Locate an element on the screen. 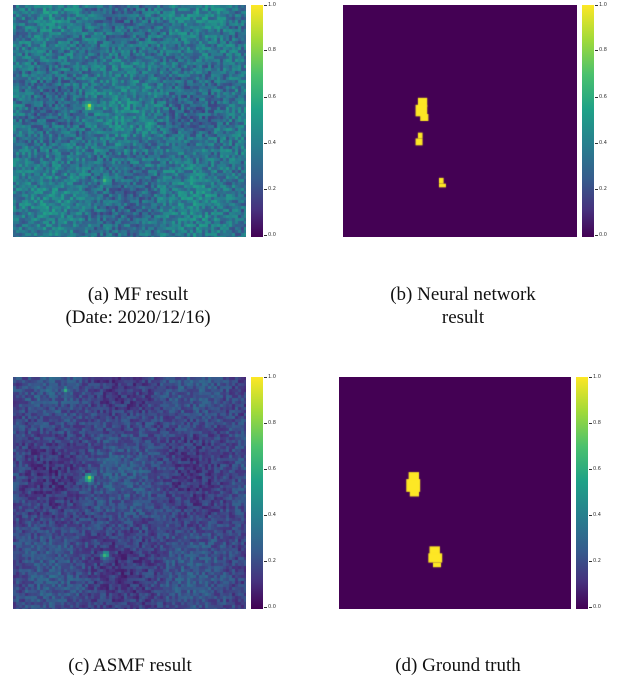 The height and width of the screenshot is (683, 623). asmf-result-heatmap is located at coordinates (129, 493).